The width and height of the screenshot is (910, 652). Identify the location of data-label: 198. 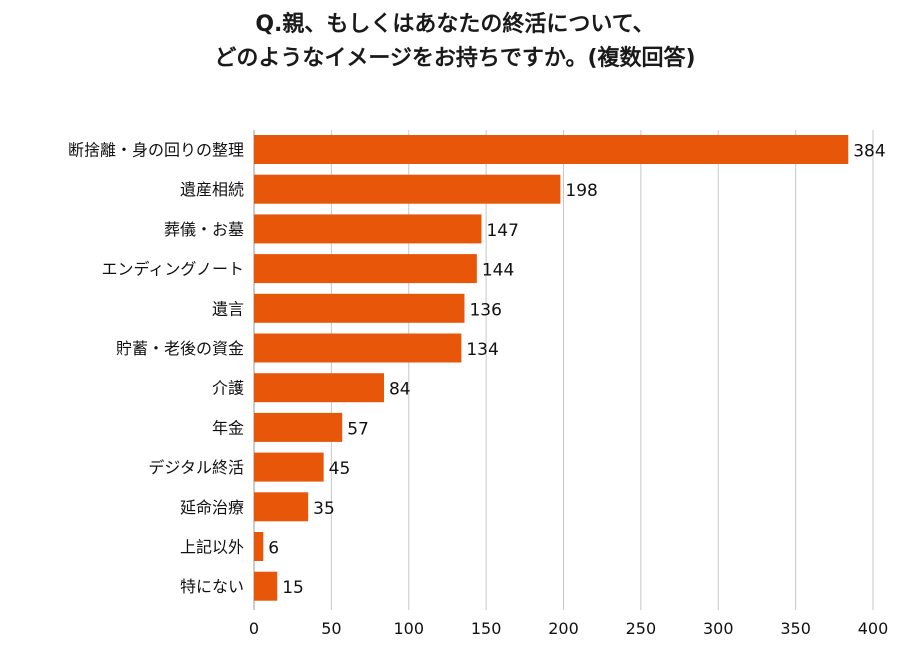
(581, 191).